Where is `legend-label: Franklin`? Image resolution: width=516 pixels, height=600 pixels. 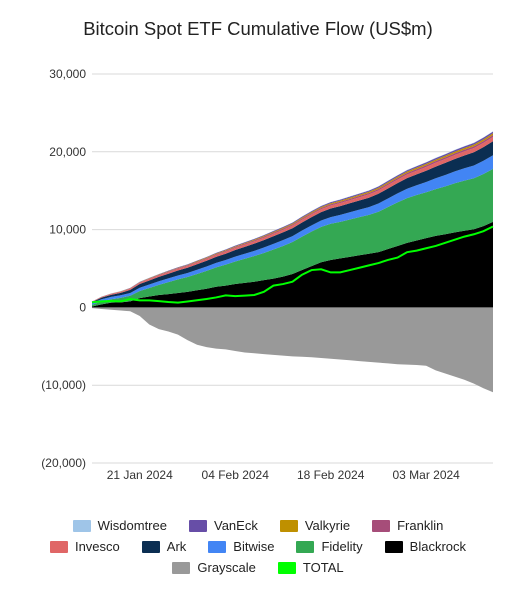
legend-label: Franklin is located at coordinates (420, 525).